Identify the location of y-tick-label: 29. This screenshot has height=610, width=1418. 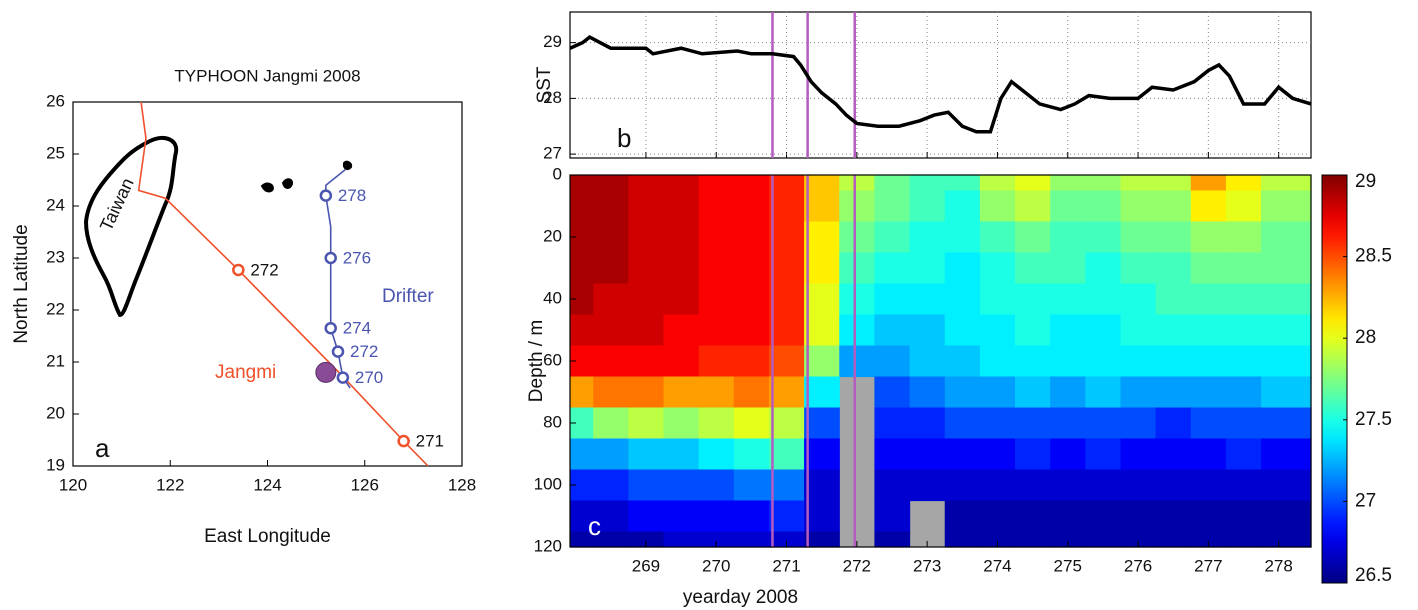
(552, 41).